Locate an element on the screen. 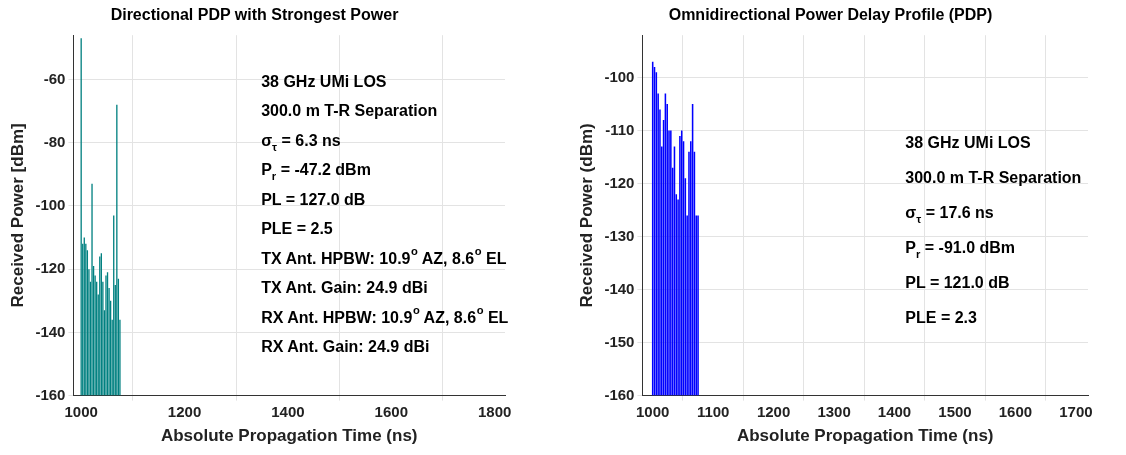 The width and height of the screenshot is (1126, 455). annotation: PLE = 2.3 is located at coordinates (941, 317).